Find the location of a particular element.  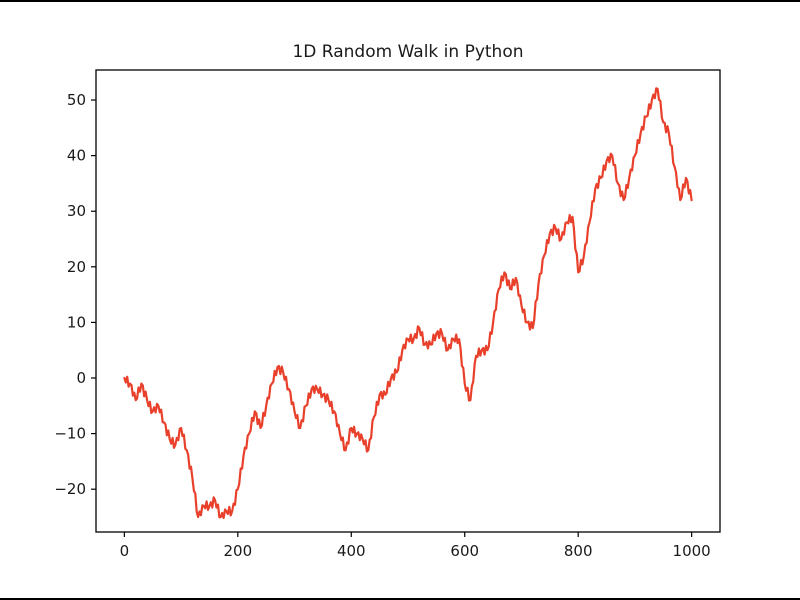

bottom-border is located at coordinates (400, 599).